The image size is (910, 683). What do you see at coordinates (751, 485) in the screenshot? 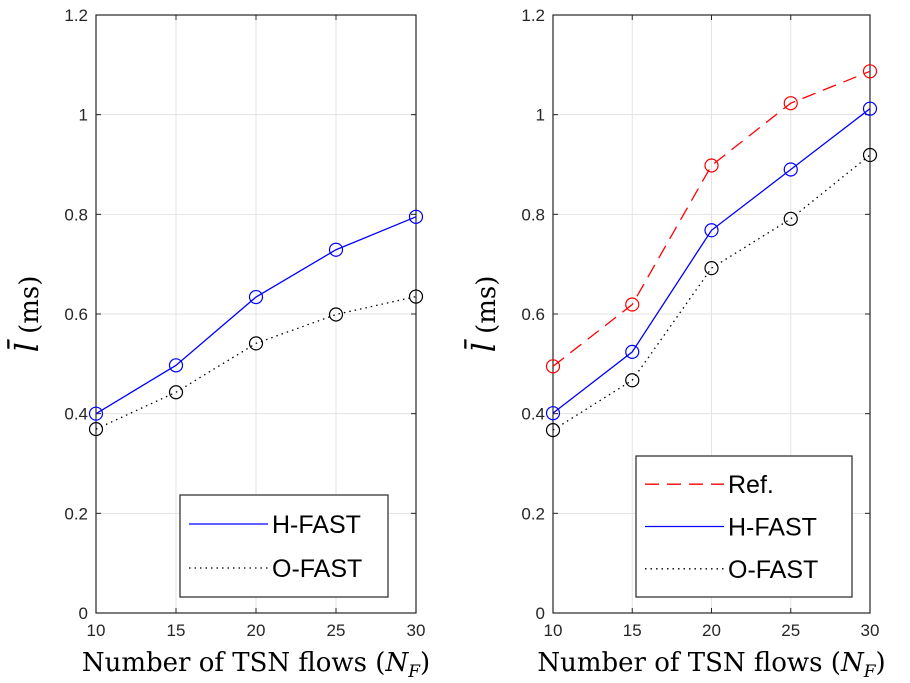
I see `legend-label-ref: Ref.` at bounding box center [751, 485].